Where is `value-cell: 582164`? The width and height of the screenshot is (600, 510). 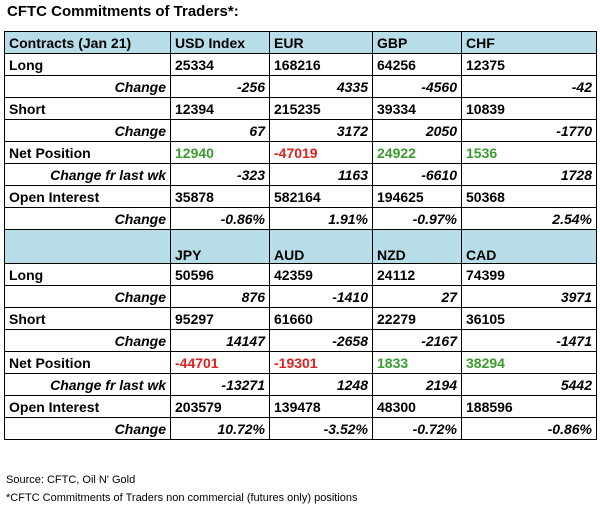 value-cell: 582164 is located at coordinates (321, 196).